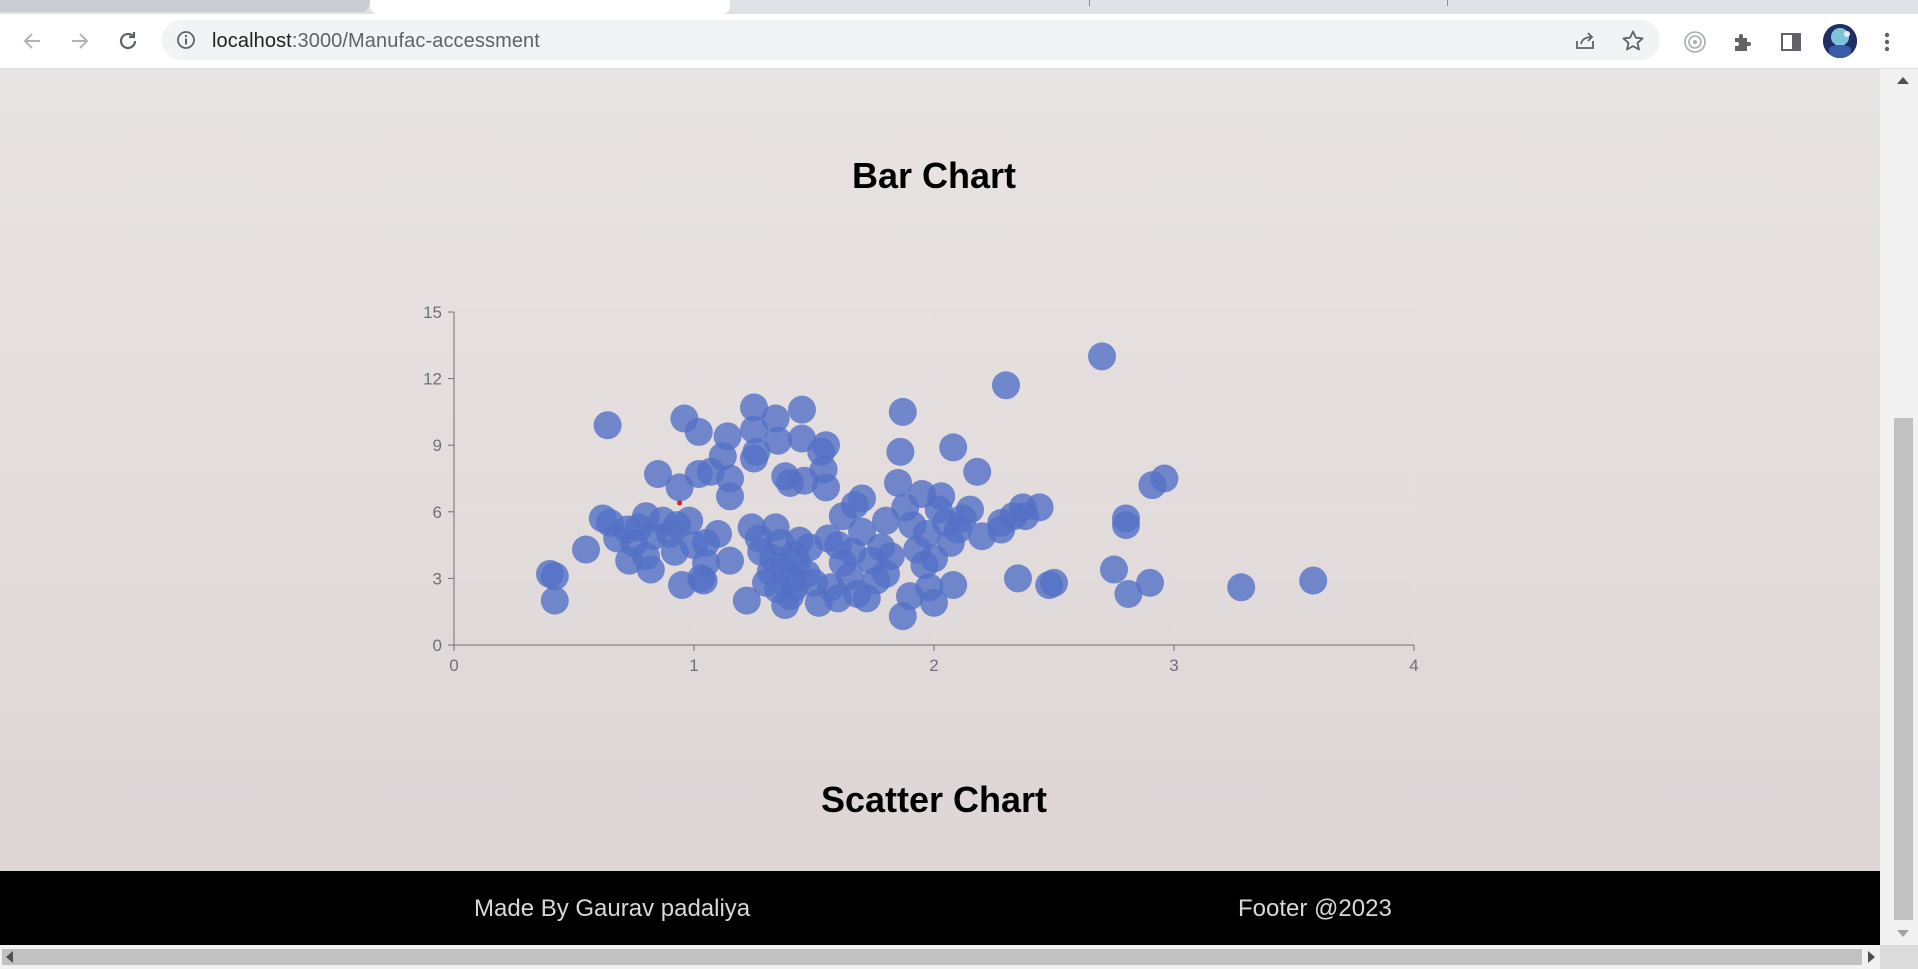  What do you see at coordinates (252, 41) in the screenshot?
I see `url-host: localhost` at bounding box center [252, 41].